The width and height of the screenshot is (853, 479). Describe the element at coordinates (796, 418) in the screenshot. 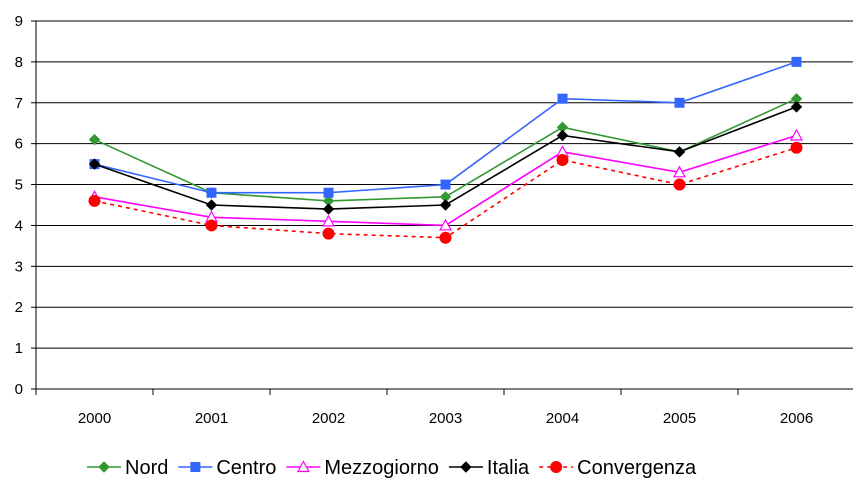

I see `x-tick-label: 2006` at that location.